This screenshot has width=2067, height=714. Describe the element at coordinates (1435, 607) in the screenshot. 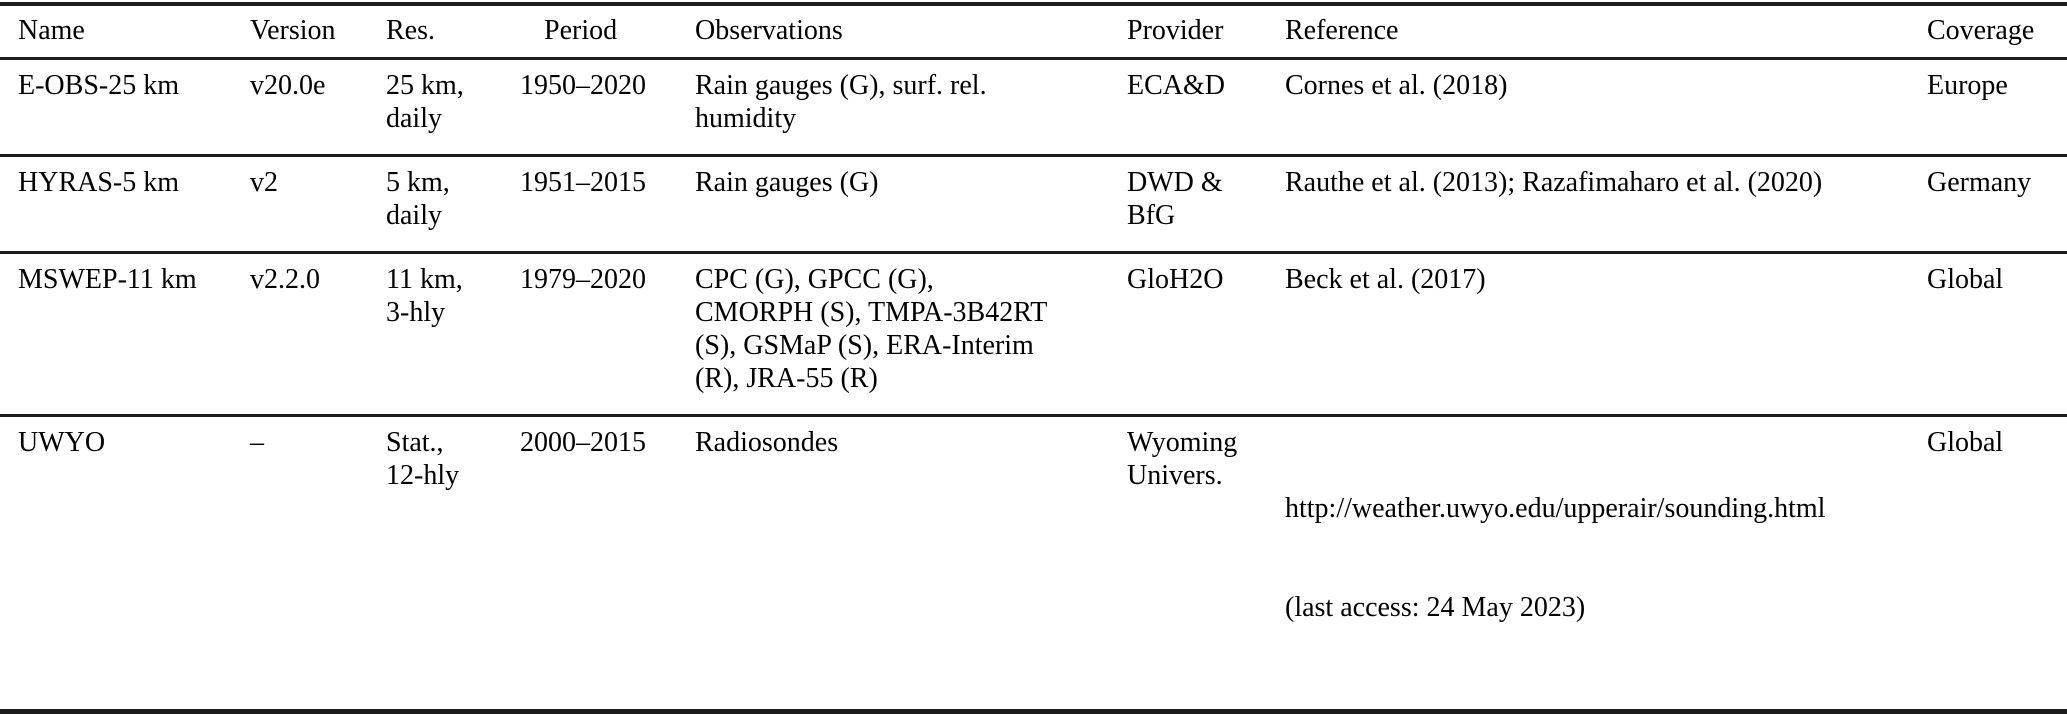

I see `reference-last-access-note: (last access: 24 May 2023)` at that location.